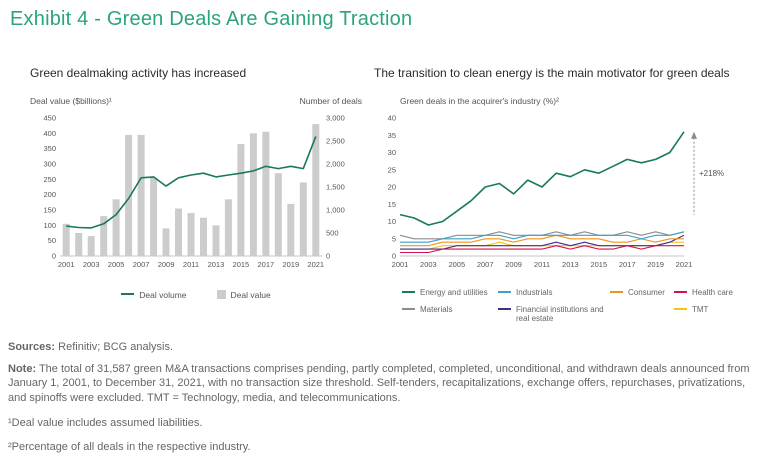  What do you see at coordinates (196, 101) in the screenshot?
I see `deal-activity-axis-captions: Deal value ($billions)¹ Number of deals` at bounding box center [196, 101].